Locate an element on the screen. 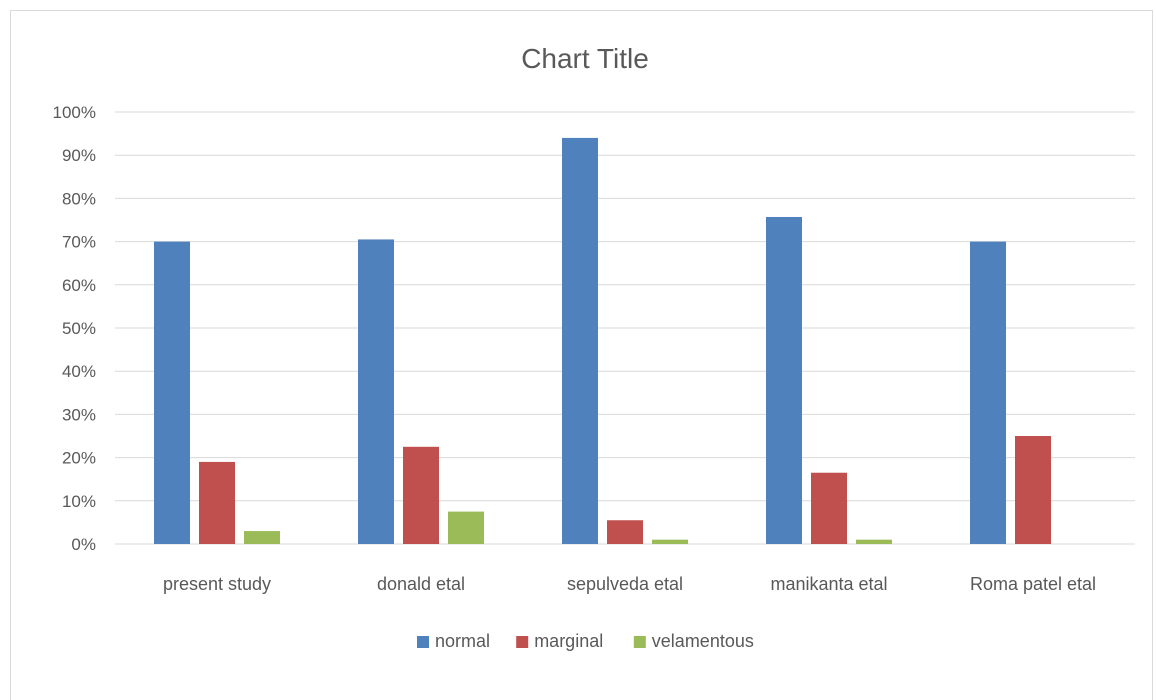 The width and height of the screenshot is (1156, 700). y-tick-label: 80% is located at coordinates (79, 198).